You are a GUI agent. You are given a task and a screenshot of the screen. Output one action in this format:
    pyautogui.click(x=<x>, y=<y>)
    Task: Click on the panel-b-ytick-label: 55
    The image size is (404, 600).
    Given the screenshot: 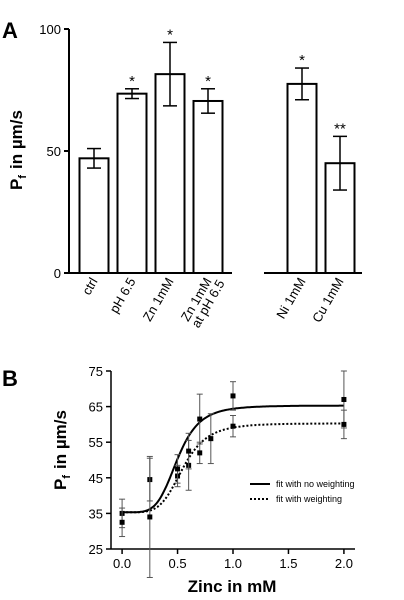 What is the action you would take?
    pyautogui.click(x=96, y=442)
    